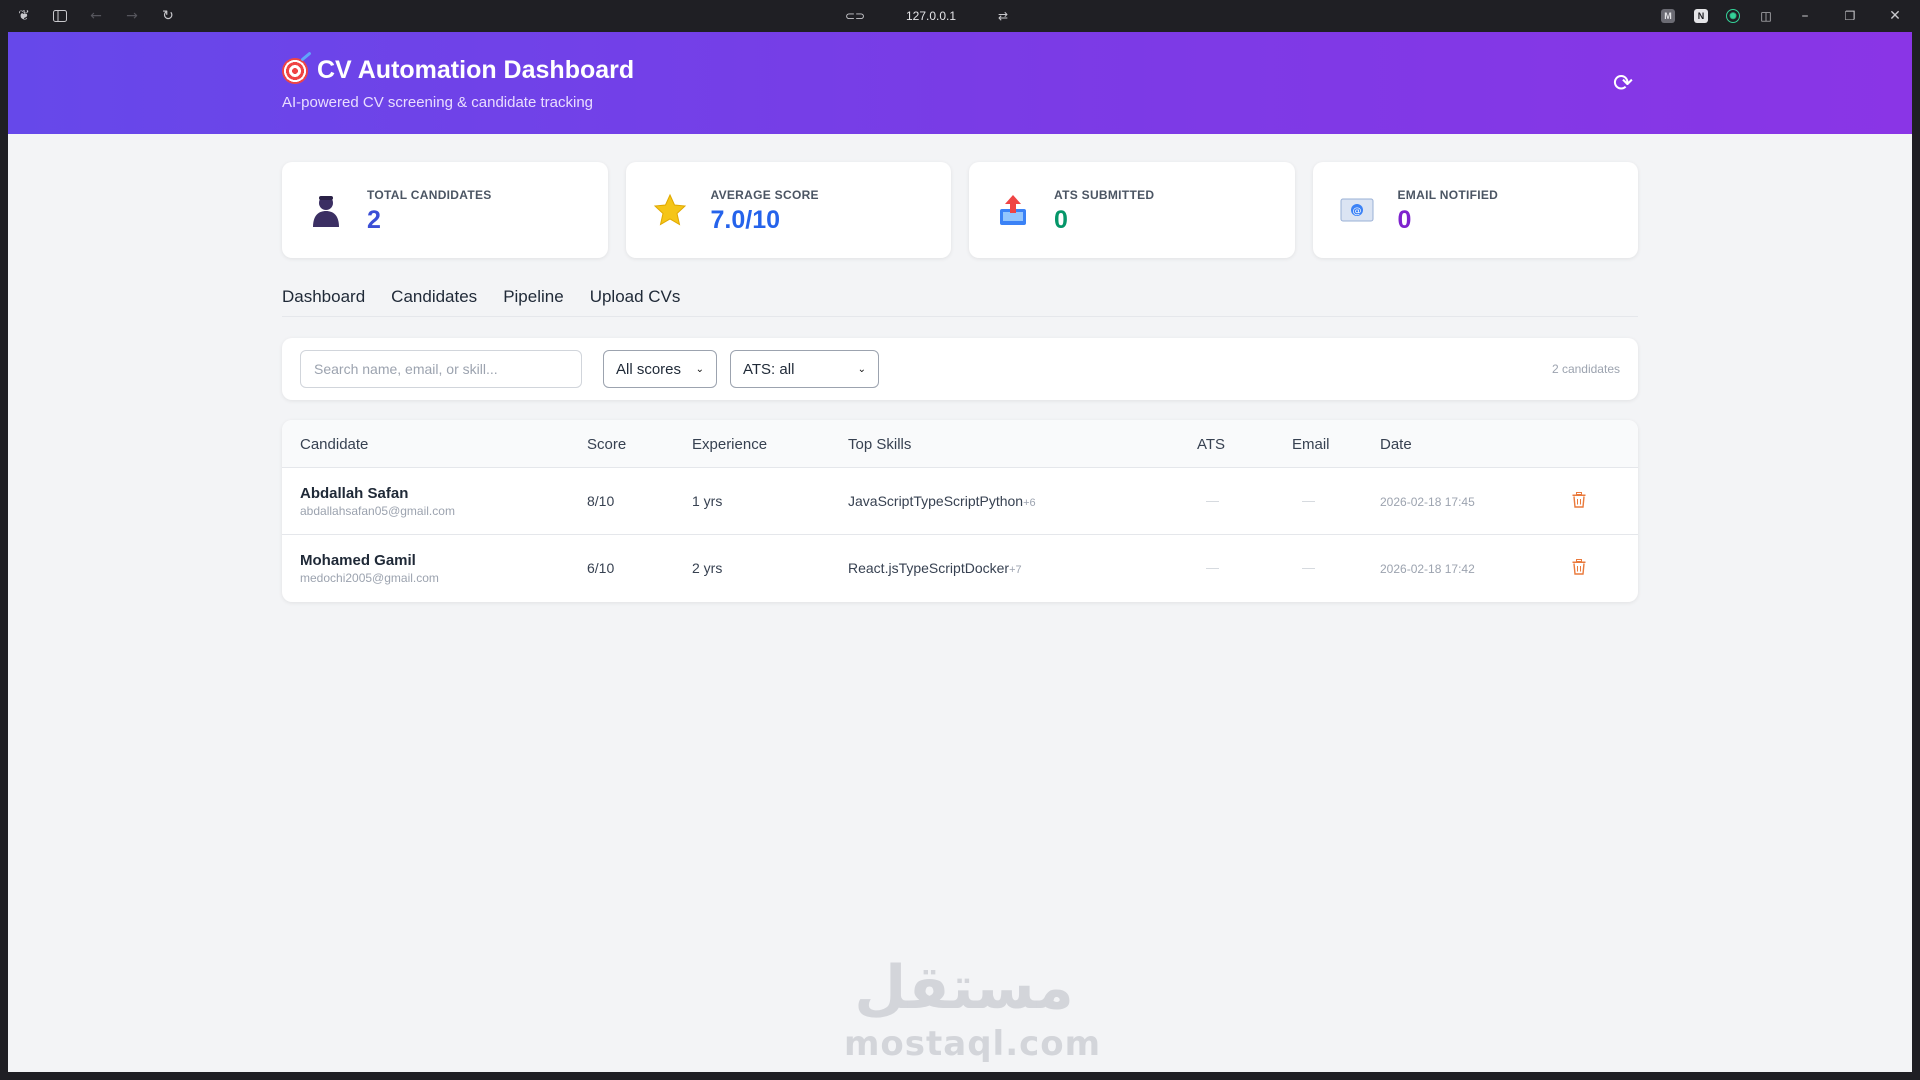 This screenshot has width=1920, height=1080. I want to click on minimize-icon: –, so click(1805, 16).